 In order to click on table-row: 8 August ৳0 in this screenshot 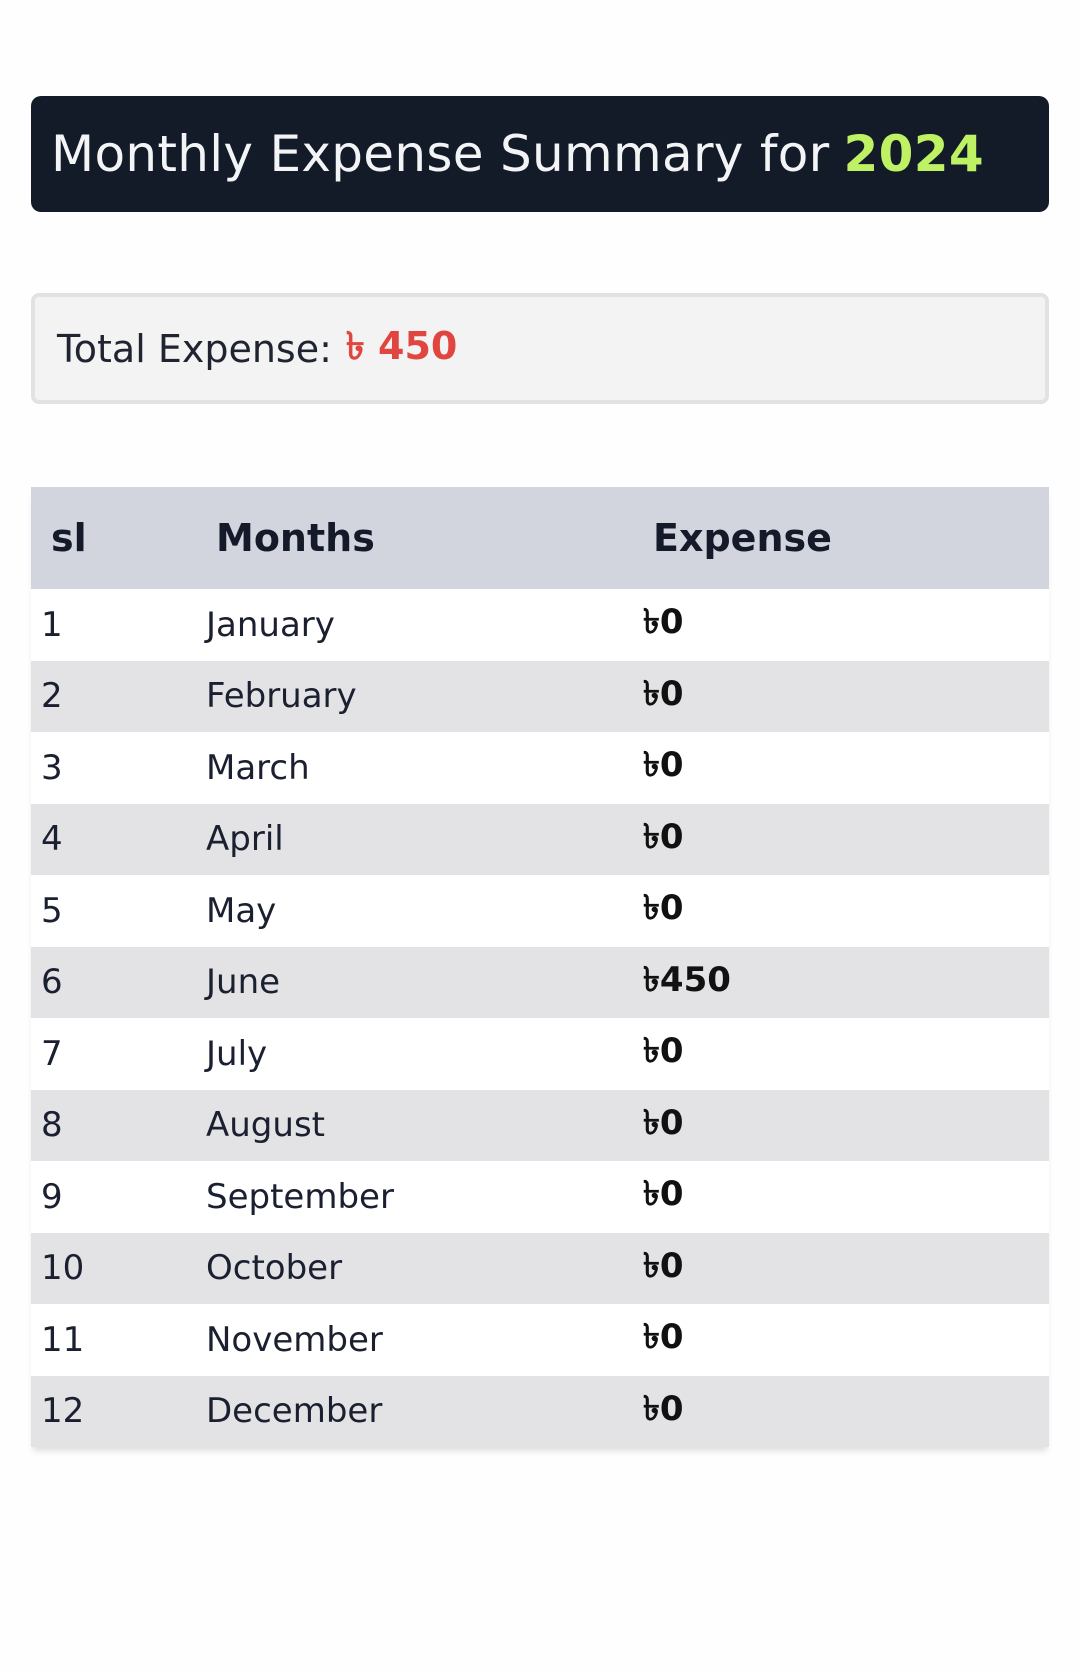, I will do `click(540, 1125)`.